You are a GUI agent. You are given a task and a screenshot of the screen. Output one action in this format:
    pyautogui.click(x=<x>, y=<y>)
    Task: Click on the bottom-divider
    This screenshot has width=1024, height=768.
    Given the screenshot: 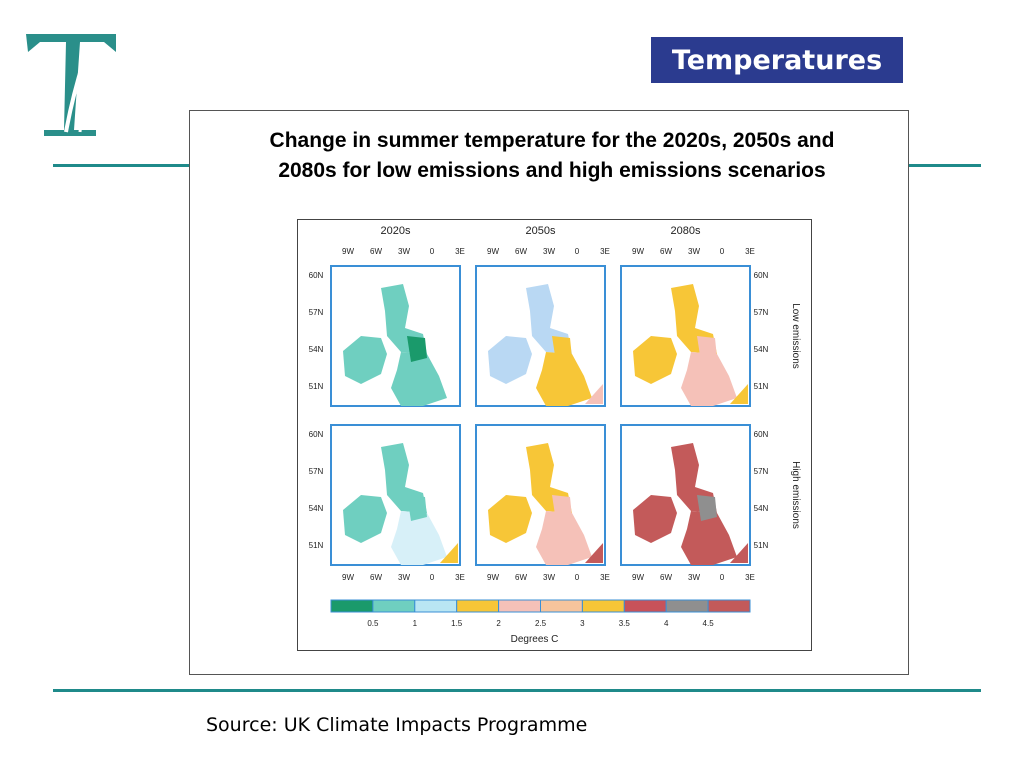 What is the action you would take?
    pyautogui.click(x=517, y=690)
    